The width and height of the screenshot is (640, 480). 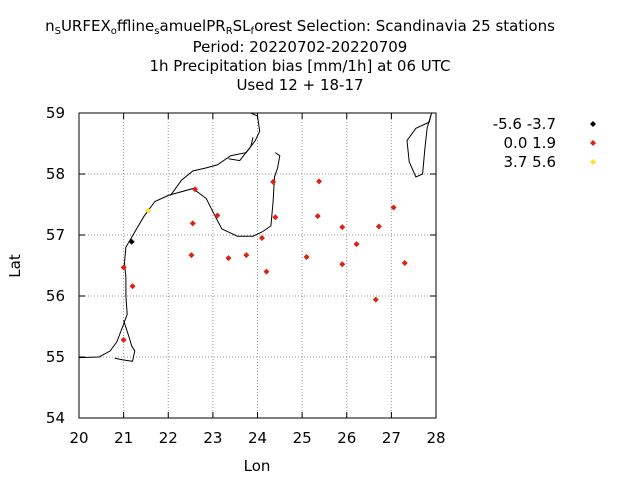 What do you see at coordinates (300, 85) in the screenshot?
I see `title-used: Used 12 + 18-17` at bounding box center [300, 85].